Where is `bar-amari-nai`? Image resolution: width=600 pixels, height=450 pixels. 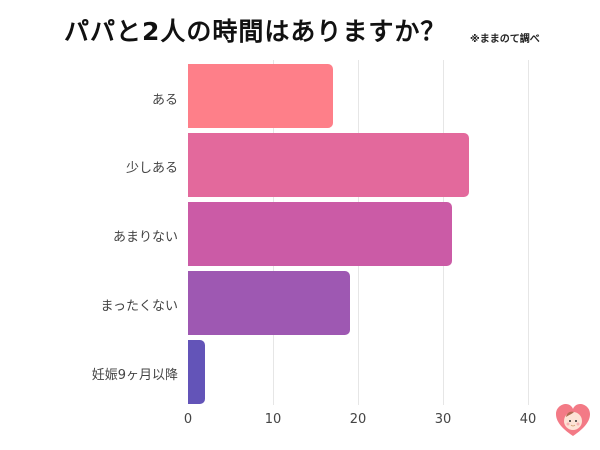 bar-amari-nai is located at coordinates (320, 234).